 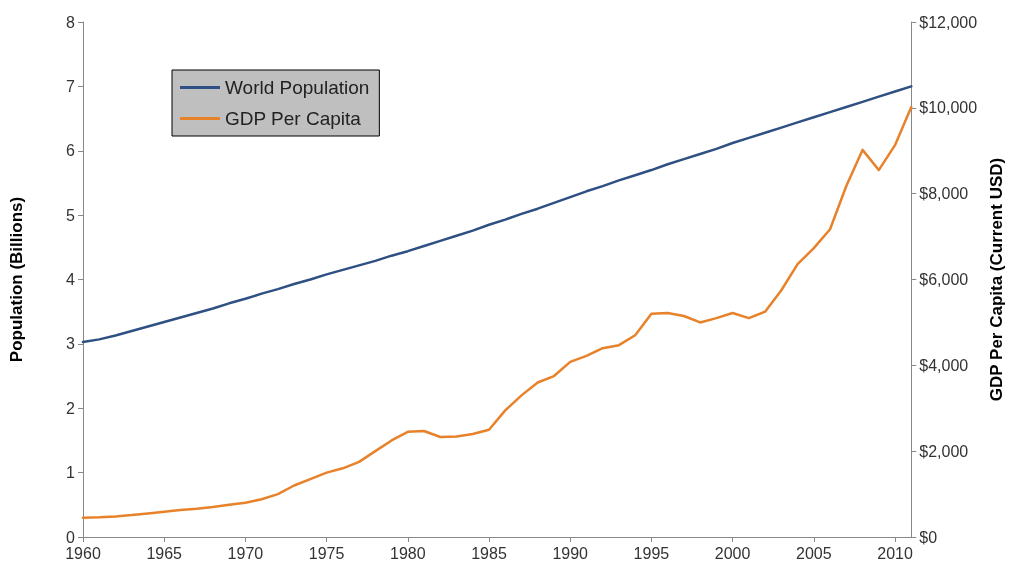 What do you see at coordinates (71, 537) in the screenshot?
I see `y-tick-label: 0` at bounding box center [71, 537].